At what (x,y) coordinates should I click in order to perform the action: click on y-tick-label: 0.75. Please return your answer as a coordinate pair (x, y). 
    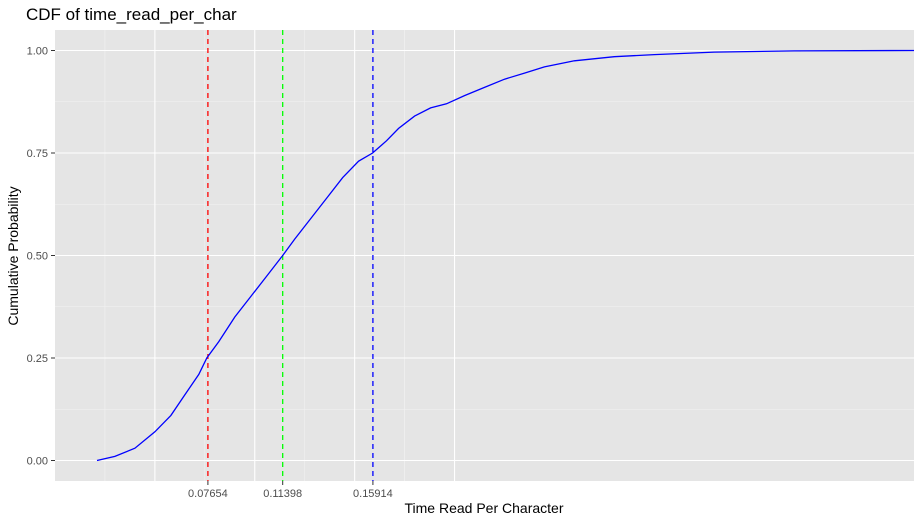
    Looking at the image, I should click on (37, 154).